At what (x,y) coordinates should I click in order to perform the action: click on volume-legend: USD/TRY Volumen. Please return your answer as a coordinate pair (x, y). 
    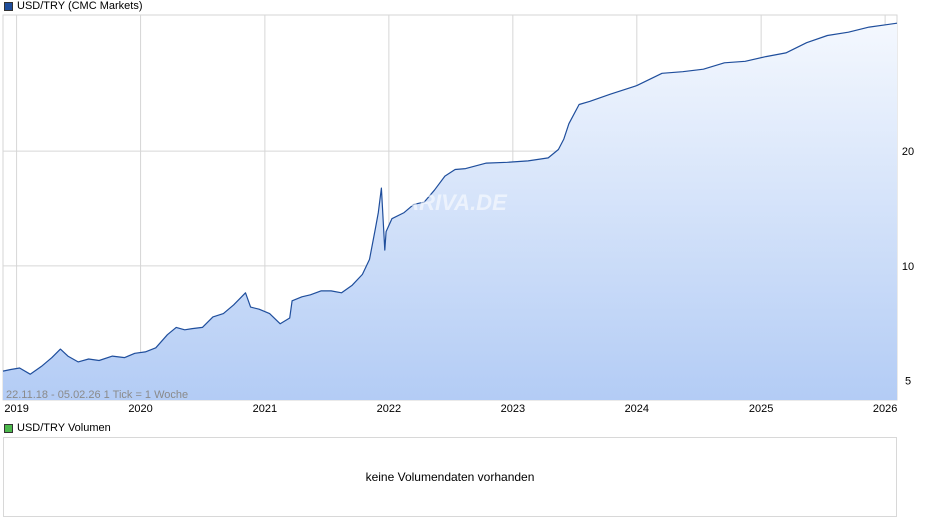
    Looking at the image, I should click on (57, 428).